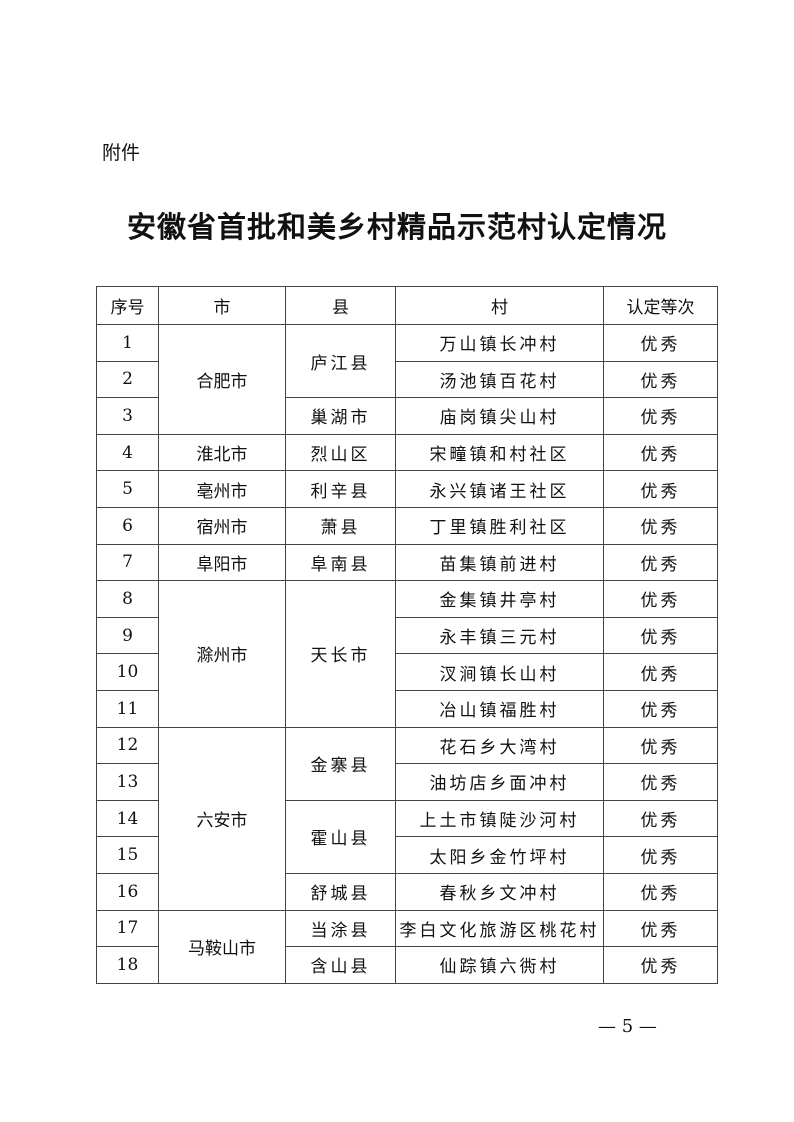 Image resolution: width=794 pixels, height=1122 pixels. What do you see at coordinates (222, 305) in the screenshot?
I see `header-city: 市` at bounding box center [222, 305].